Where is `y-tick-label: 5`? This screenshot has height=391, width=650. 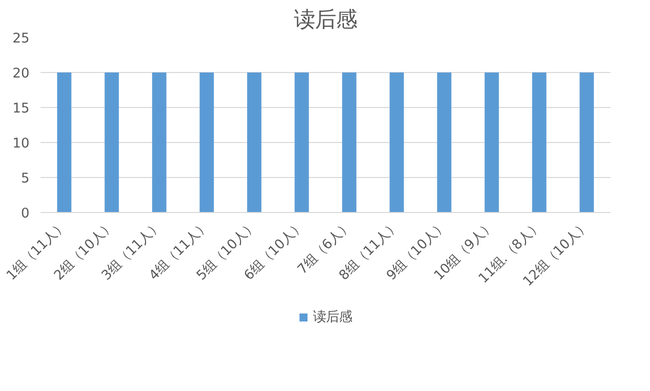
y-tick-label: 5 is located at coordinates (25, 179).